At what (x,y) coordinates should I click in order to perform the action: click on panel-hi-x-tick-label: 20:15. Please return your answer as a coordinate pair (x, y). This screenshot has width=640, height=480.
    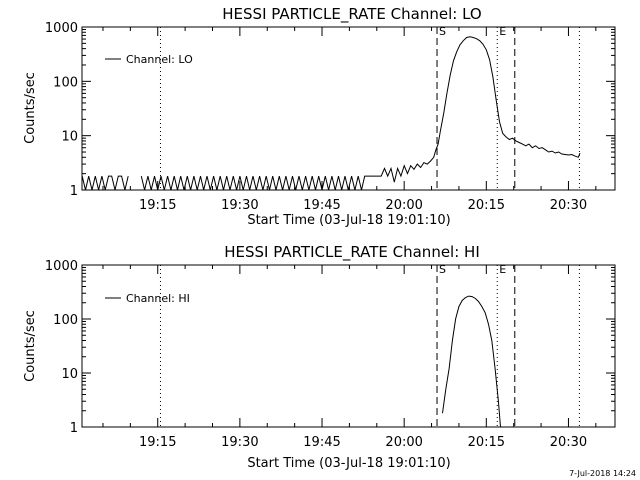
    Looking at the image, I should click on (486, 442).